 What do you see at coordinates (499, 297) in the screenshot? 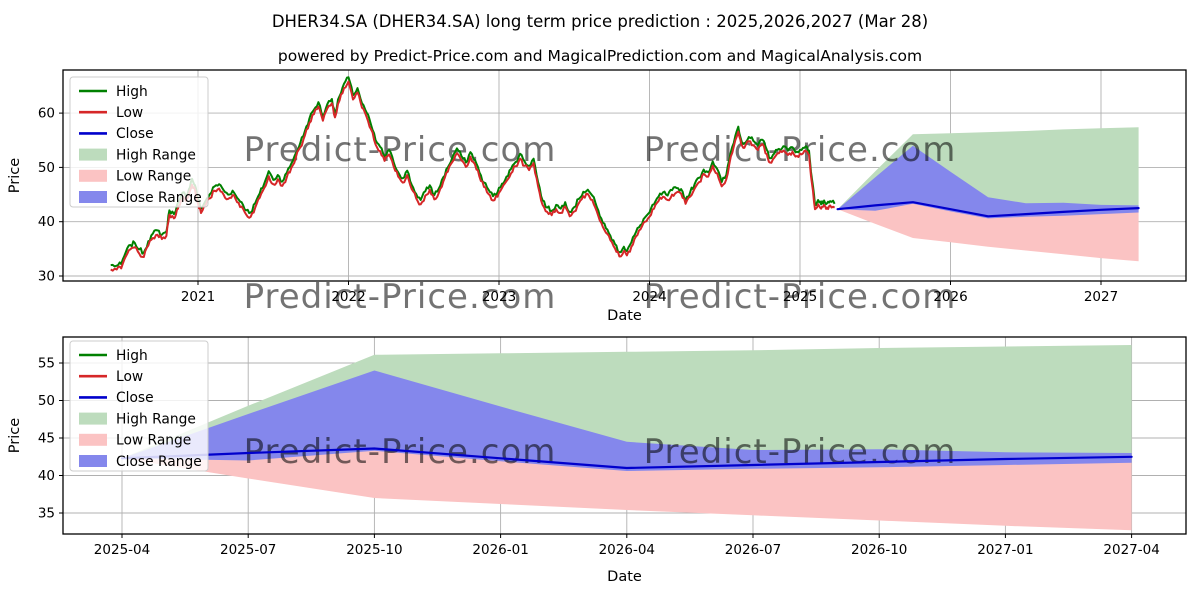
I see `svg-text: 2023` at bounding box center [499, 297].